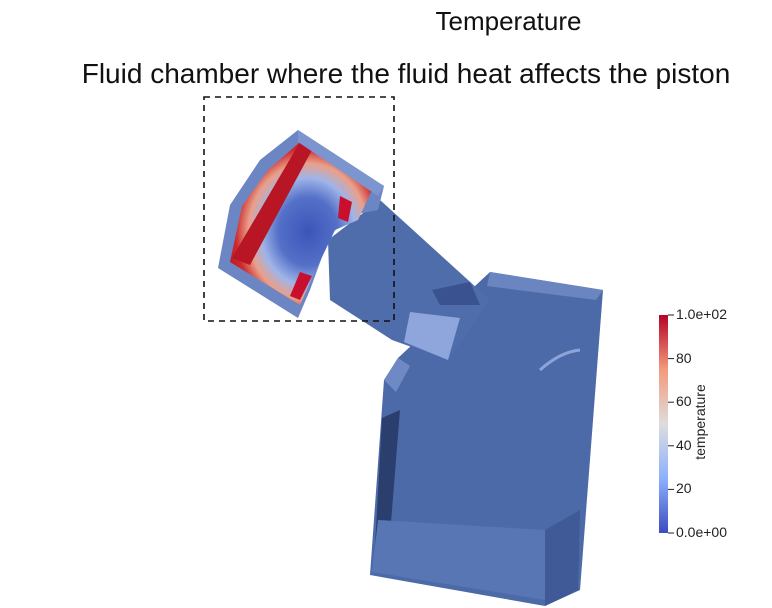 The height and width of the screenshot is (608, 772). I want to click on chart-title: Temperature, so click(508, 21).